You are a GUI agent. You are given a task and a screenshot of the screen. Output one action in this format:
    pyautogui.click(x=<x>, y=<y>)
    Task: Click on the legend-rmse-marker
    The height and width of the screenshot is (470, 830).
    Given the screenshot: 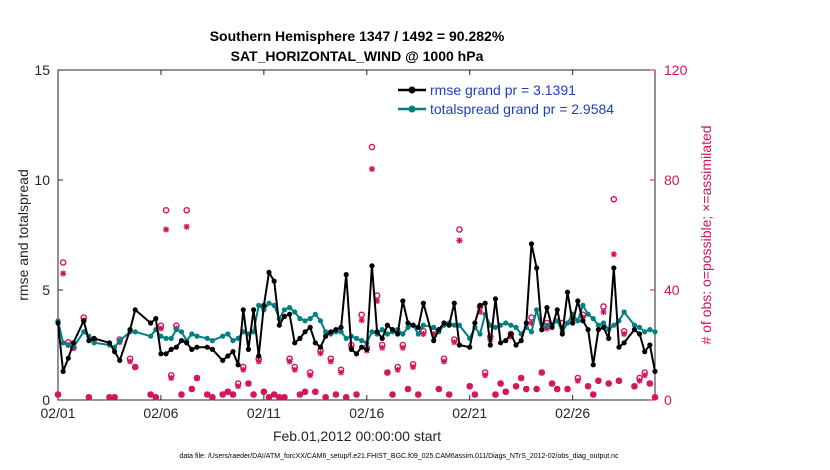 What is the action you would take?
    pyautogui.click(x=412, y=90)
    